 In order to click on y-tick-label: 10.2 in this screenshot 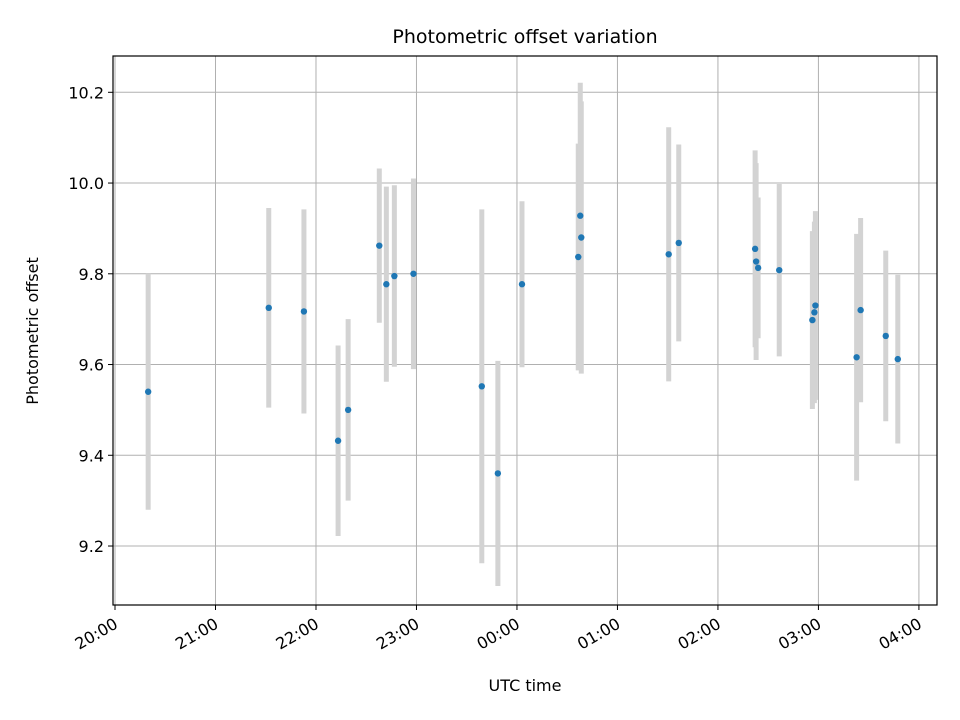, I will do `click(86, 92)`.